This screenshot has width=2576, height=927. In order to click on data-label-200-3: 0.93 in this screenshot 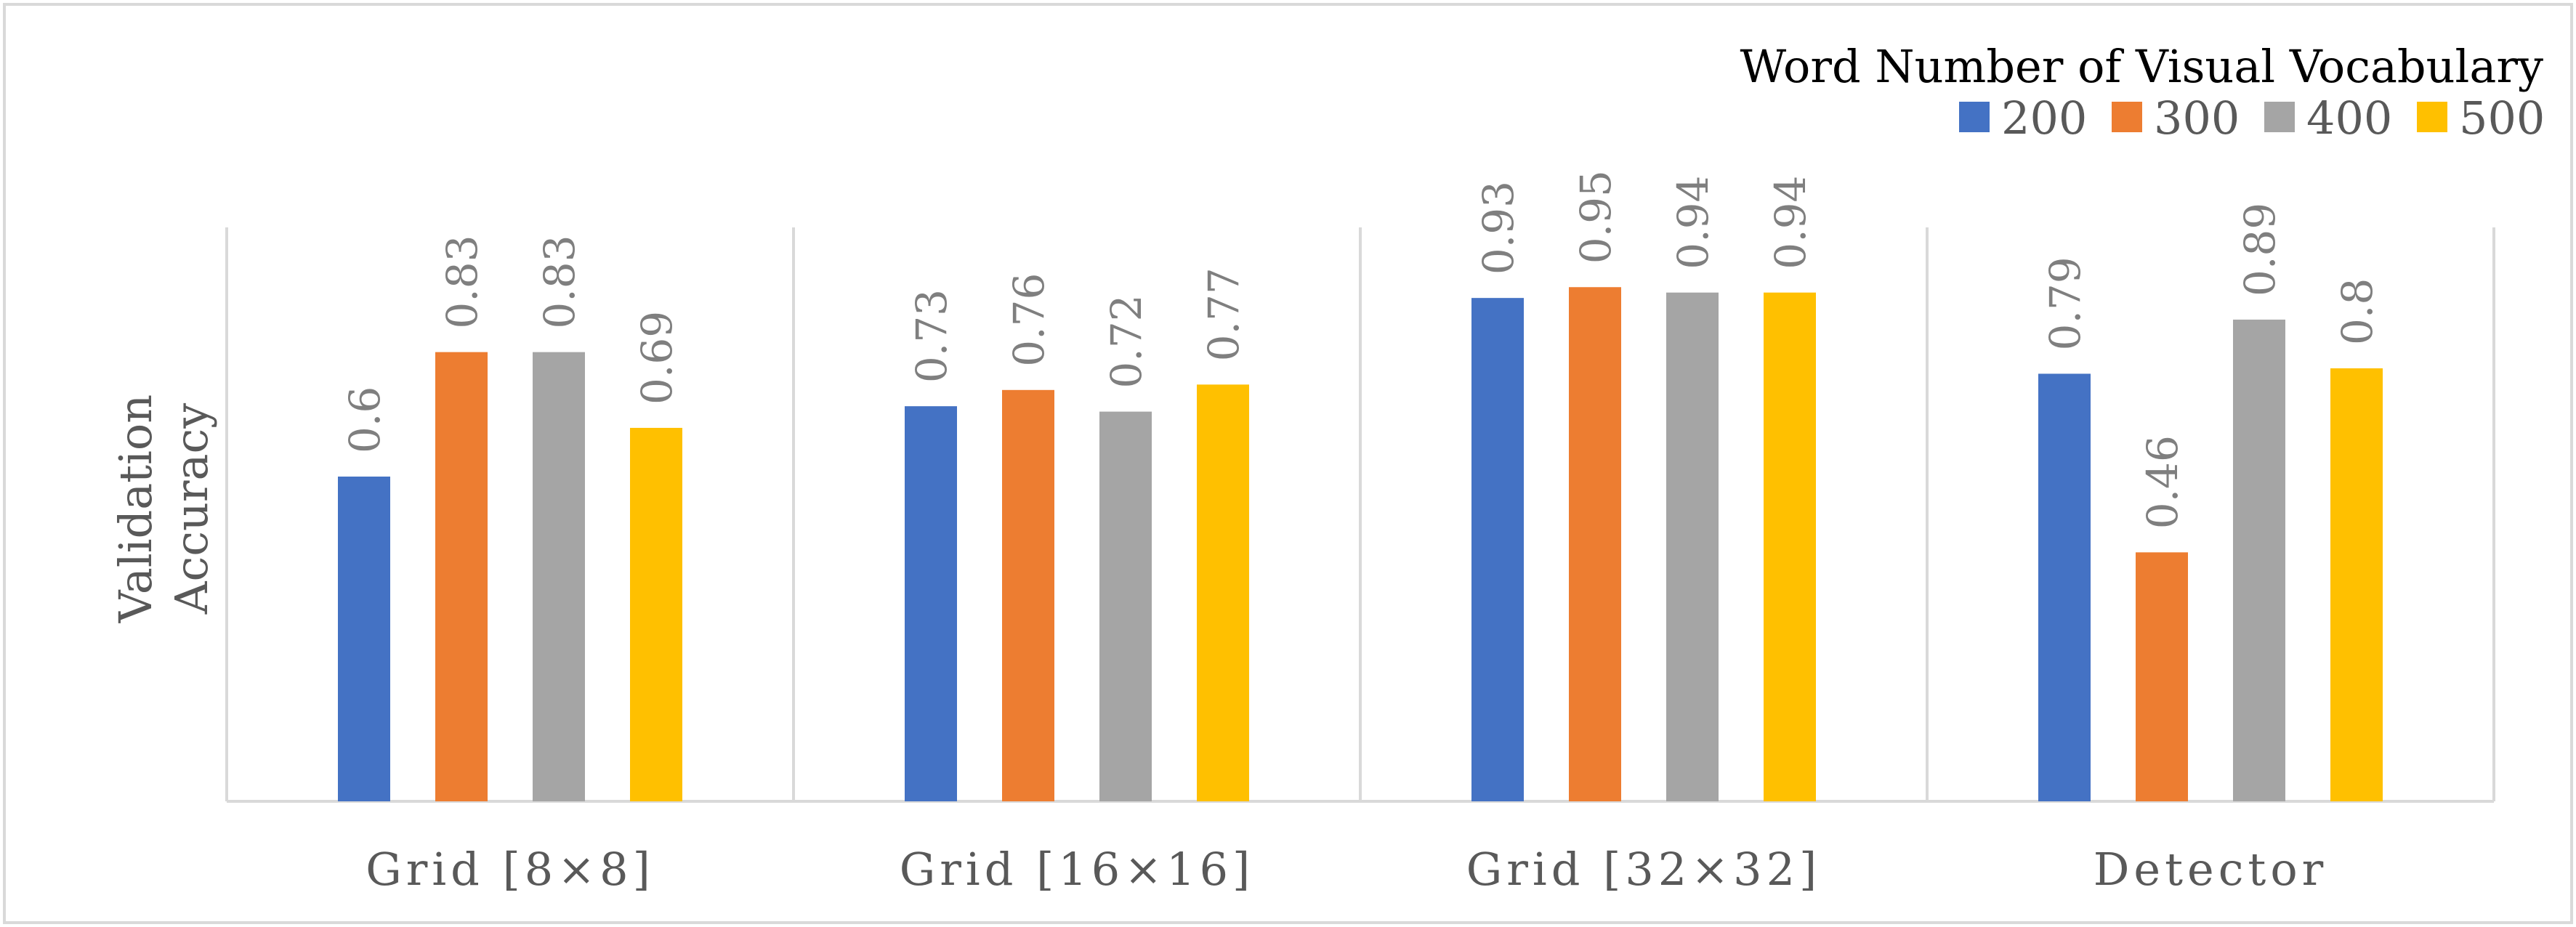, I will do `click(1499, 228)`.